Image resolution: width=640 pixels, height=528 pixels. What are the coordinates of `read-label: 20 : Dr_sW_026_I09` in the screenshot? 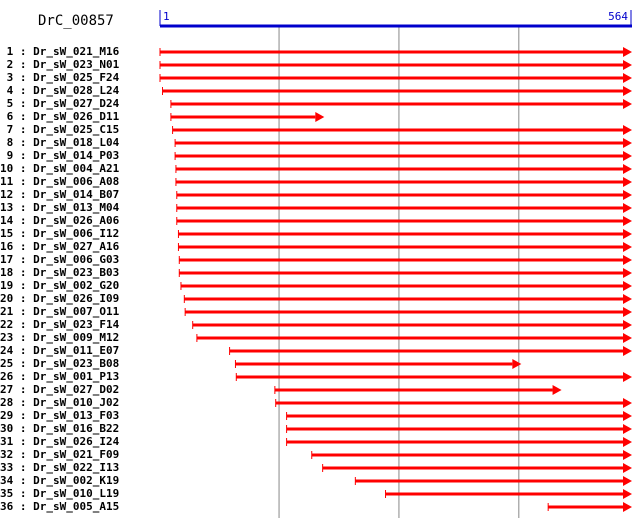 It's located at (59, 298).